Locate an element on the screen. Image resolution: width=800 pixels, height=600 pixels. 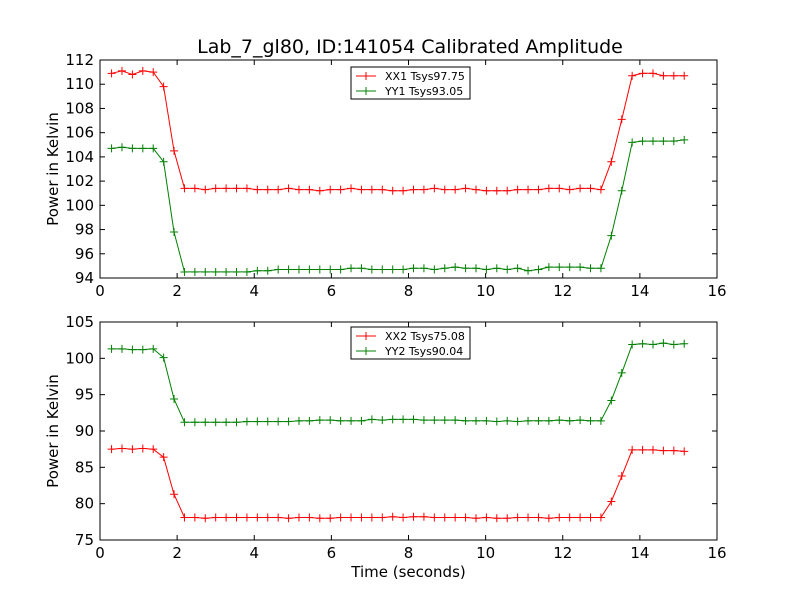
subplot-1-ytick-label: 104 is located at coordinates (79, 157).